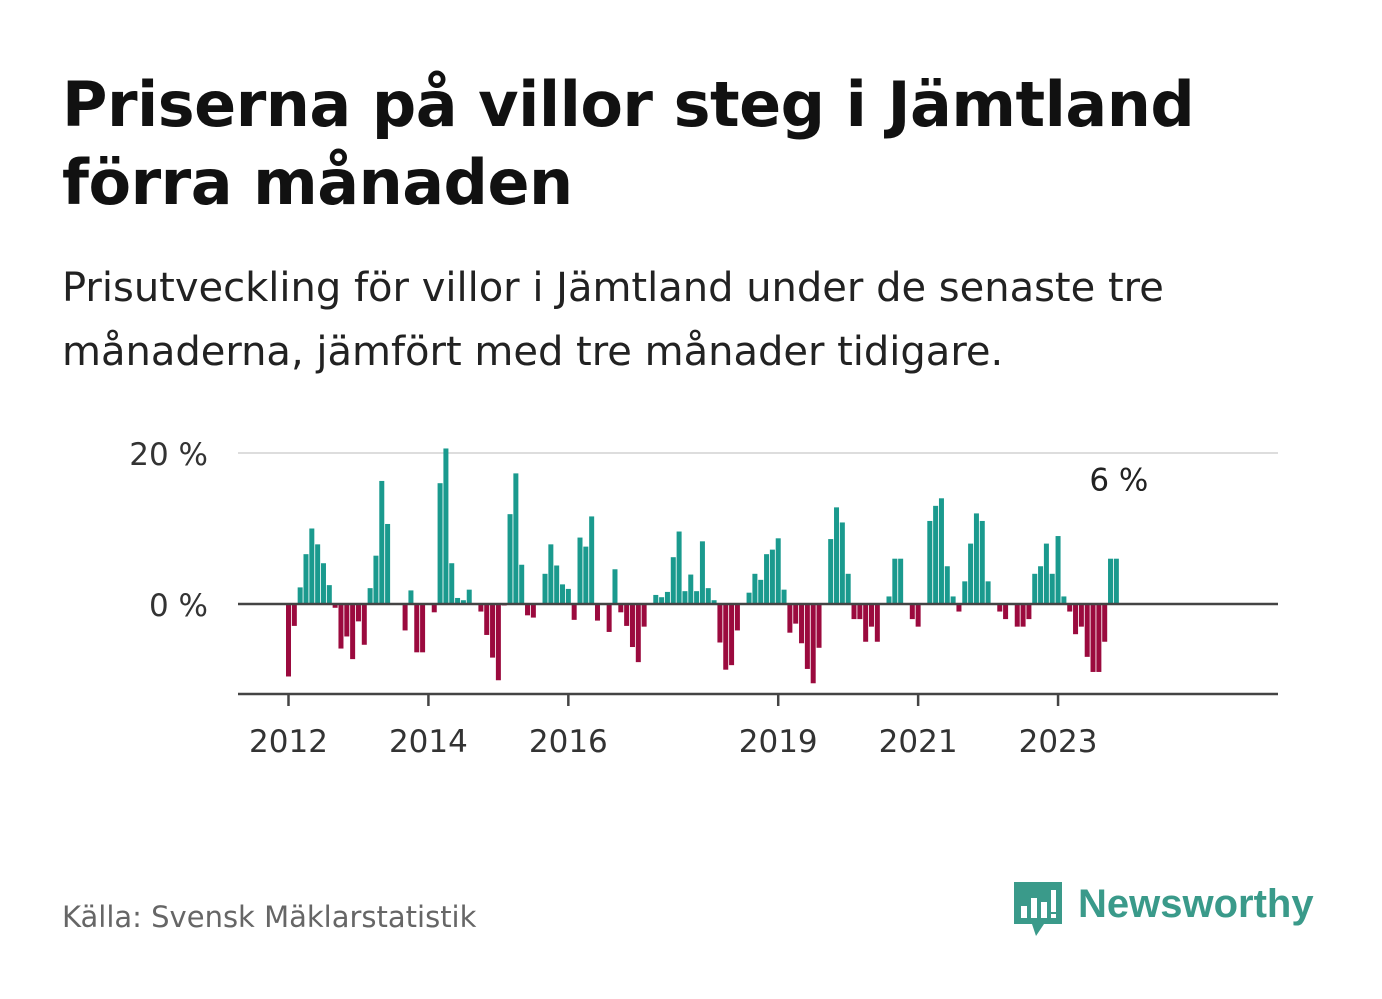 Image resolution: width=1382 pixels, height=999 pixels. I want to click on x-tick-label: 2023, so click(1058, 742).